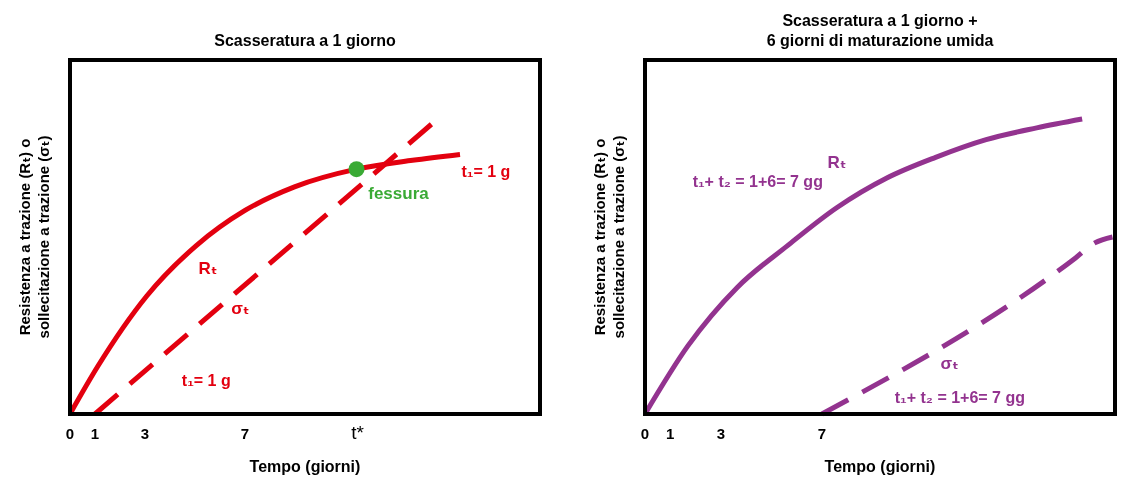  Describe the element at coordinates (399, 194) in the screenshot. I see `series-label: fessura` at that location.